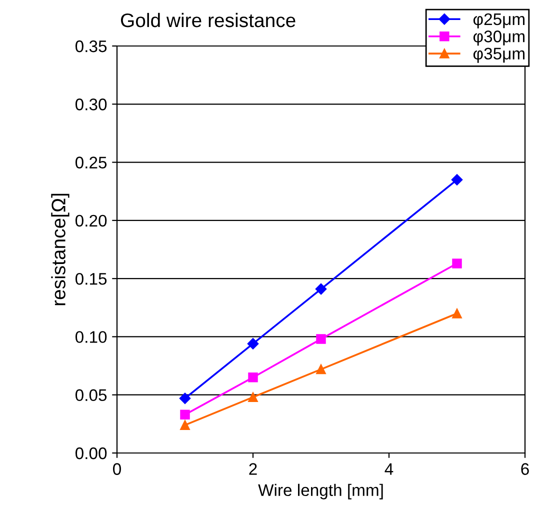 This screenshot has height=523, width=538. What do you see at coordinates (91, 453) in the screenshot?
I see `y-tick-label: 0.00` at bounding box center [91, 453].